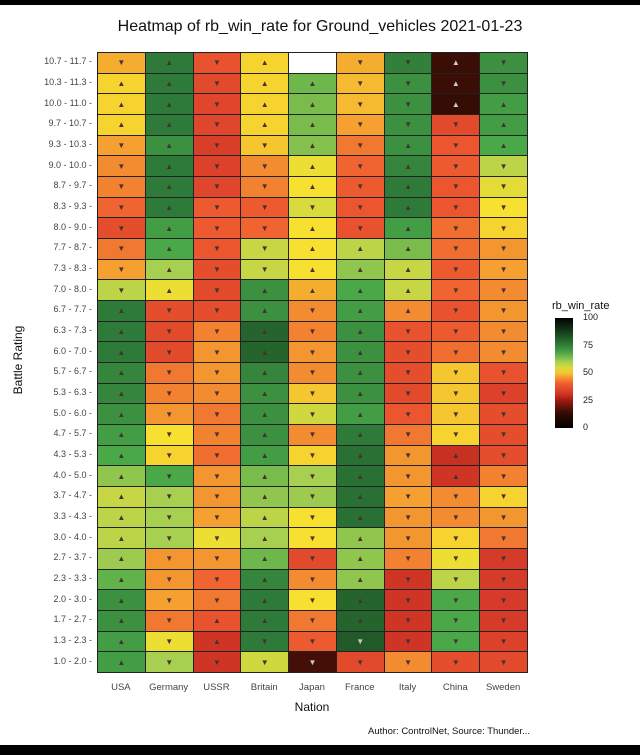 This screenshot has height=755, width=640. What do you see at coordinates (169, 687) in the screenshot?
I see `x-tick-label: Germany` at bounding box center [169, 687].